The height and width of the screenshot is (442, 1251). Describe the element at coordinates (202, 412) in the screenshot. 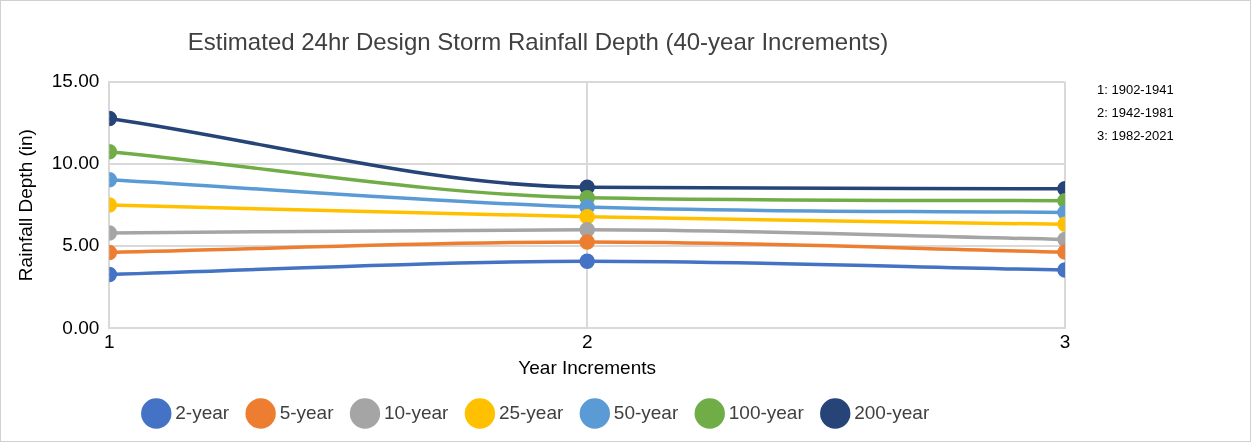

I see `legend-label: 2-year` at that location.